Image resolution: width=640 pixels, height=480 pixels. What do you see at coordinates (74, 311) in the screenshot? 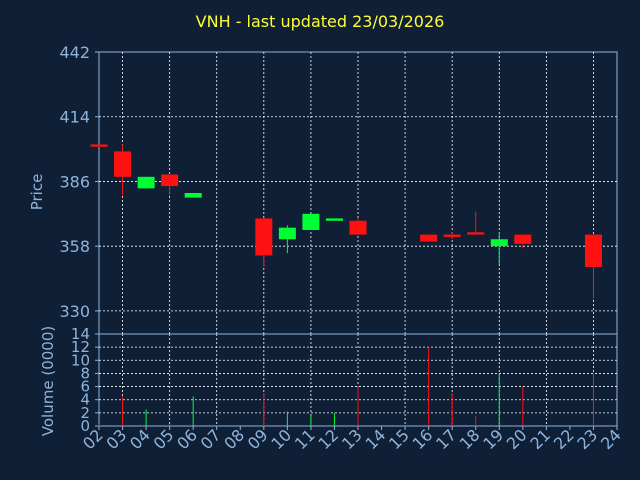
I see `price-tick-label: 330` at bounding box center [74, 311].